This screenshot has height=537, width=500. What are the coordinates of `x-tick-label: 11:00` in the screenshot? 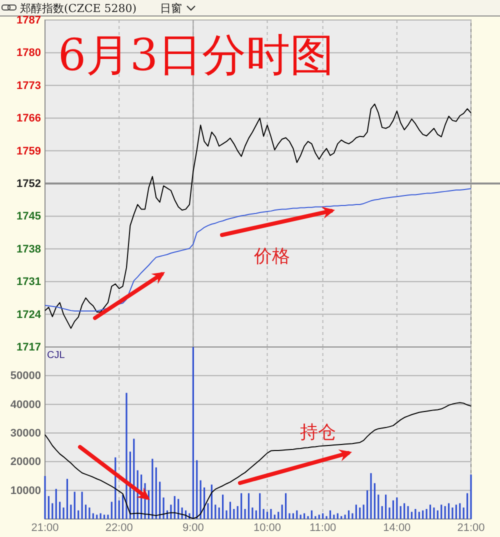 It's located at (322, 528).